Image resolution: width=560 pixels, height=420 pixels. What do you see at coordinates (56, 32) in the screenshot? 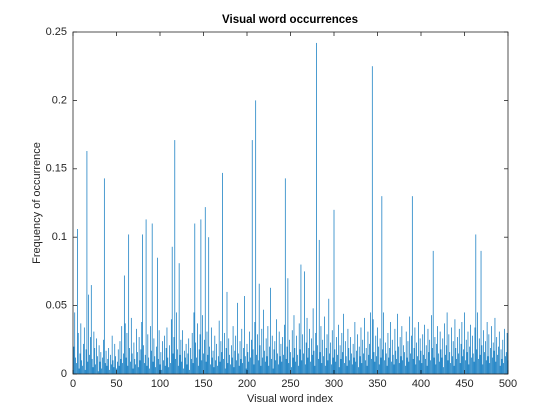
I see `y-tick-label: 0.25` at bounding box center [56, 32].